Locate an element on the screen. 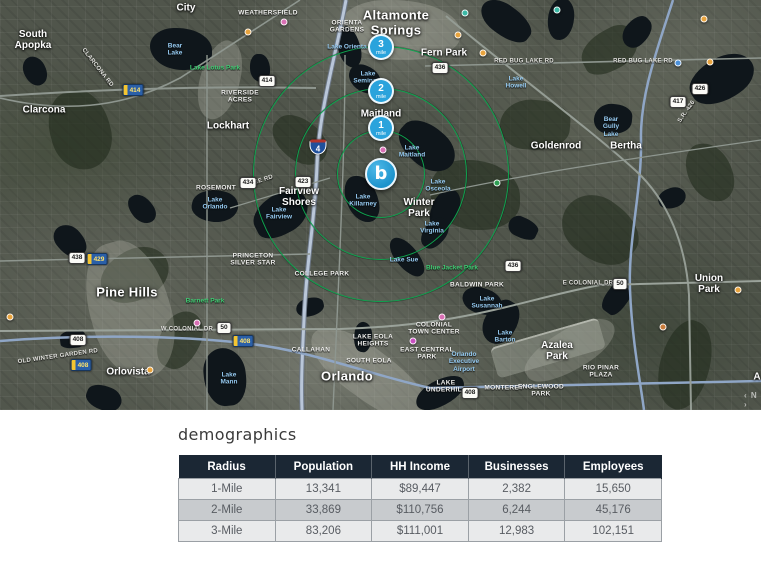  table-cell: 102,151 is located at coordinates (613, 531).